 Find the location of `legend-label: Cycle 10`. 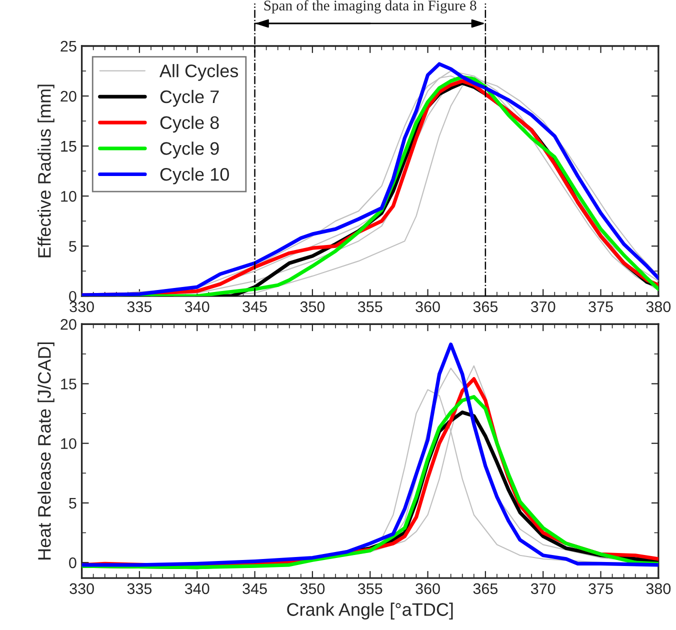

legend-label: Cycle 10 is located at coordinates (194, 175).